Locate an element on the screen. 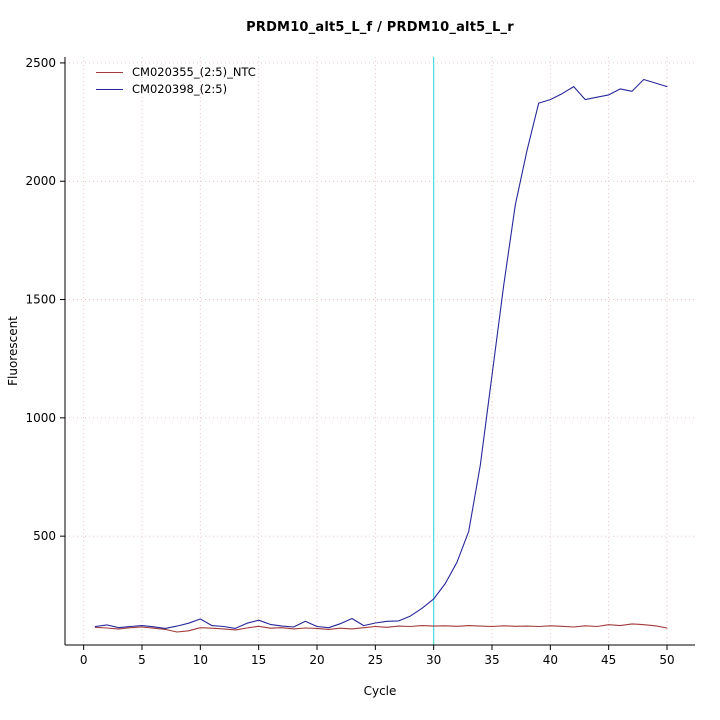 This screenshot has height=720, width=720. legend-entry-sample: CM020398_(2:5) is located at coordinates (176, 89).